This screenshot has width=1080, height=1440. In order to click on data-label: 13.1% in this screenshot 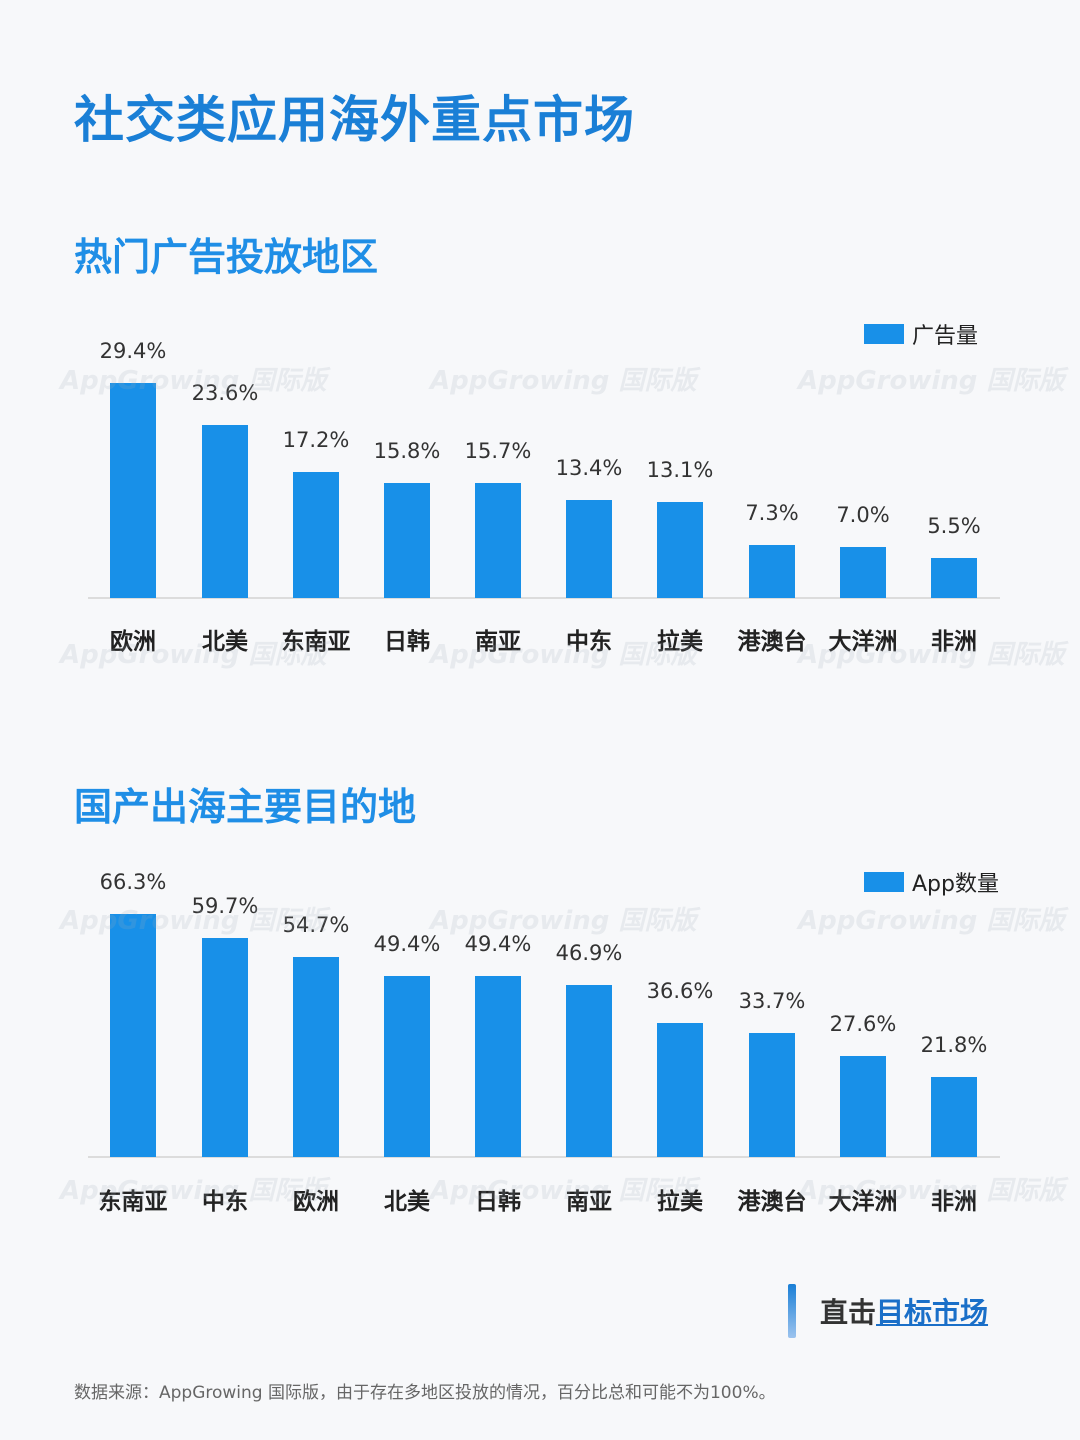, I will do `click(680, 470)`.